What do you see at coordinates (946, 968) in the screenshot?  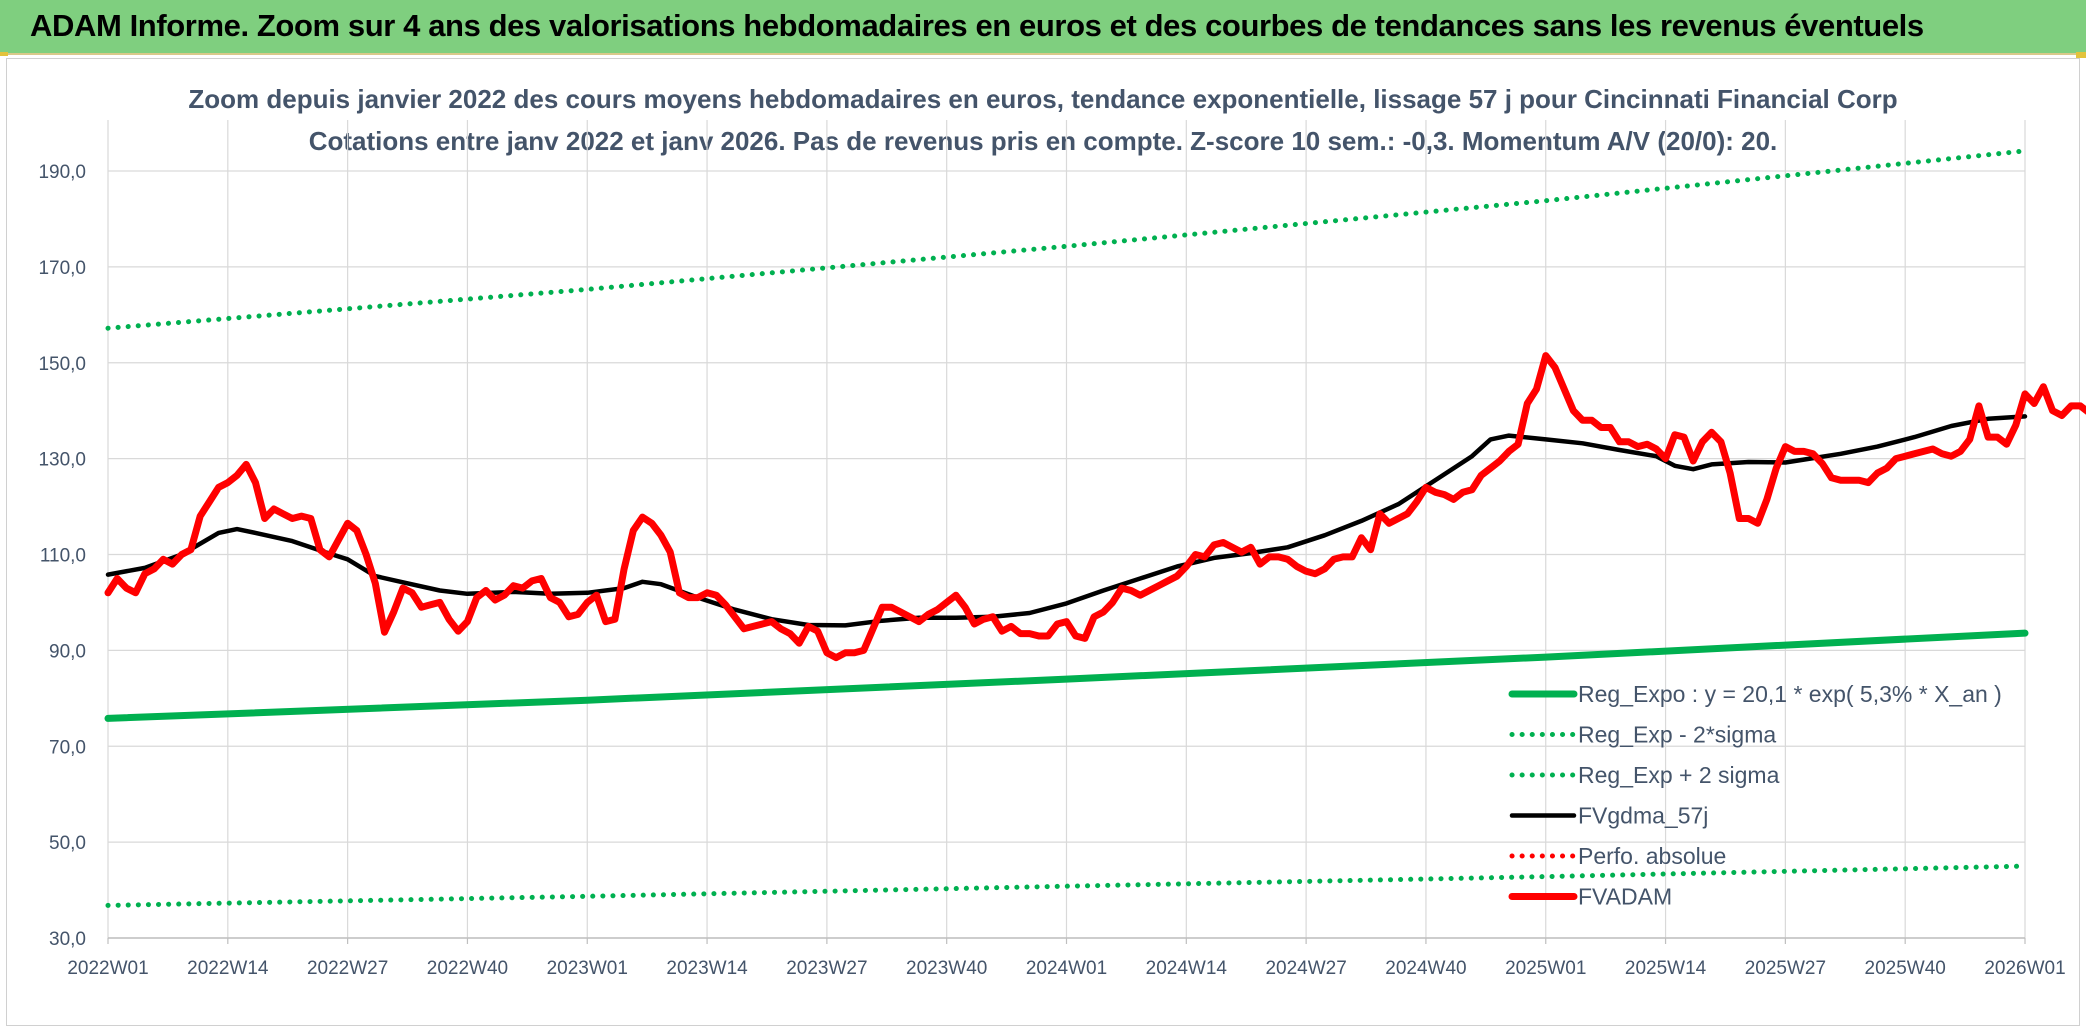 I see `x-tick-label: 2023W40` at bounding box center [946, 968].